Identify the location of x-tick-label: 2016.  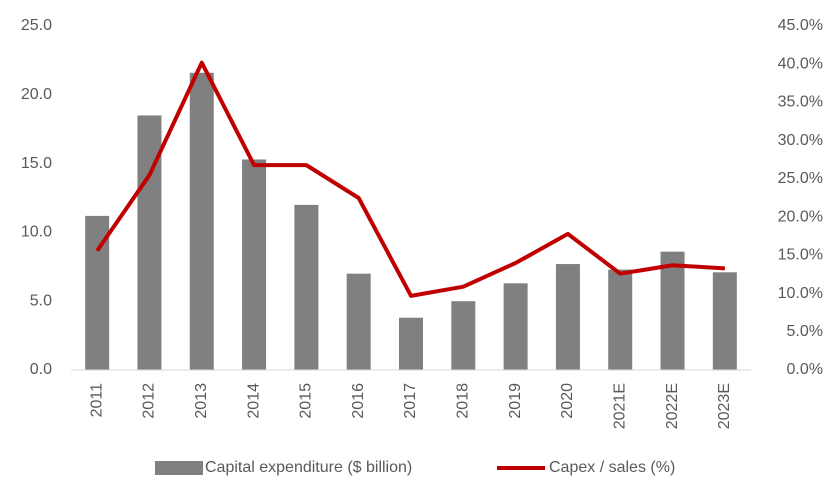
(358, 401).